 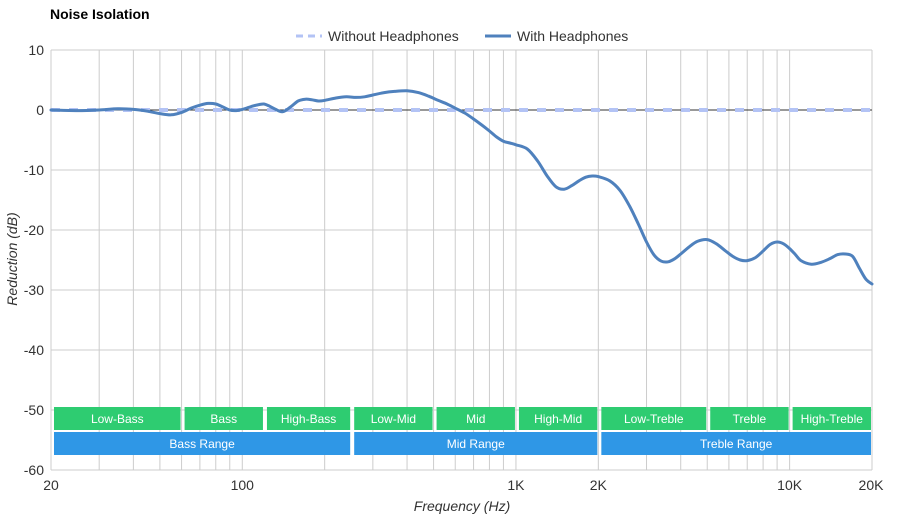 I want to click on band-high-treble, so click(x=831, y=418).